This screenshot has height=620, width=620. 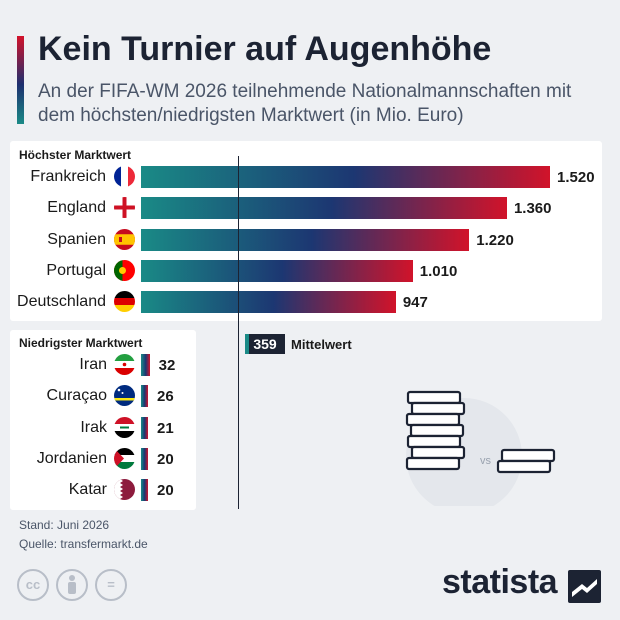 I want to click on iran-flag-icon, so click(x=124, y=364).